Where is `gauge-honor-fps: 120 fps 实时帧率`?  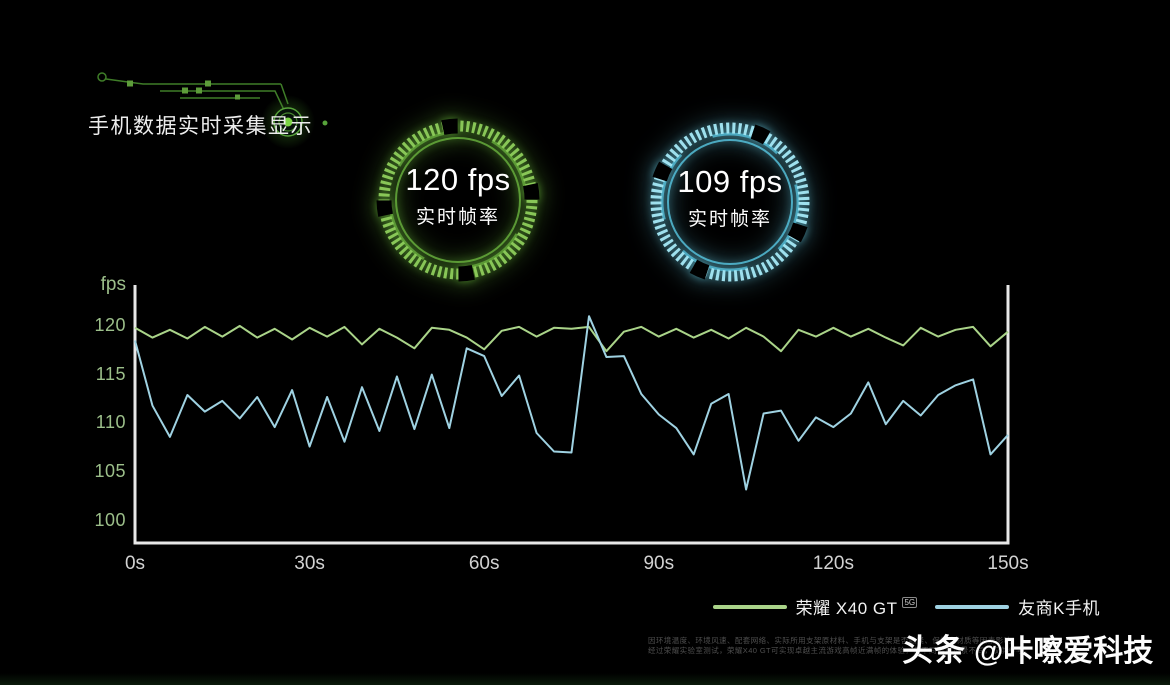
gauge-honor-fps: 120 fps 实时帧率 is located at coordinates (458, 200).